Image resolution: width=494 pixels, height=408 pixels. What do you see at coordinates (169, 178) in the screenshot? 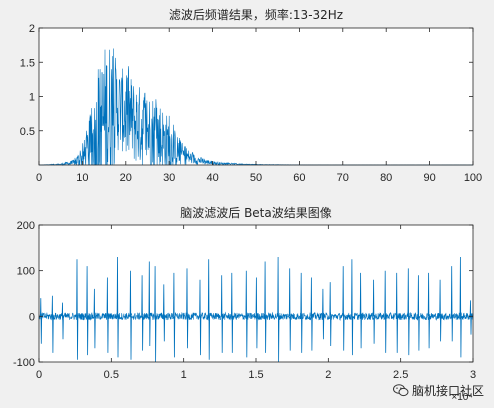
I see `x-tick-label: 30` at bounding box center [169, 178].